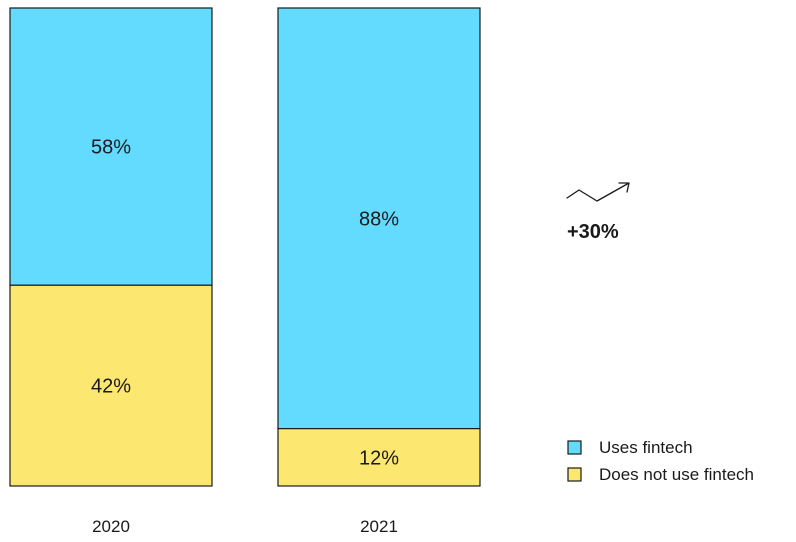  What do you see at coordinates (660, 461) in the screenshot?
I see `legend: Uses fintech Does not use fintech` at bounding box center [660, 461].